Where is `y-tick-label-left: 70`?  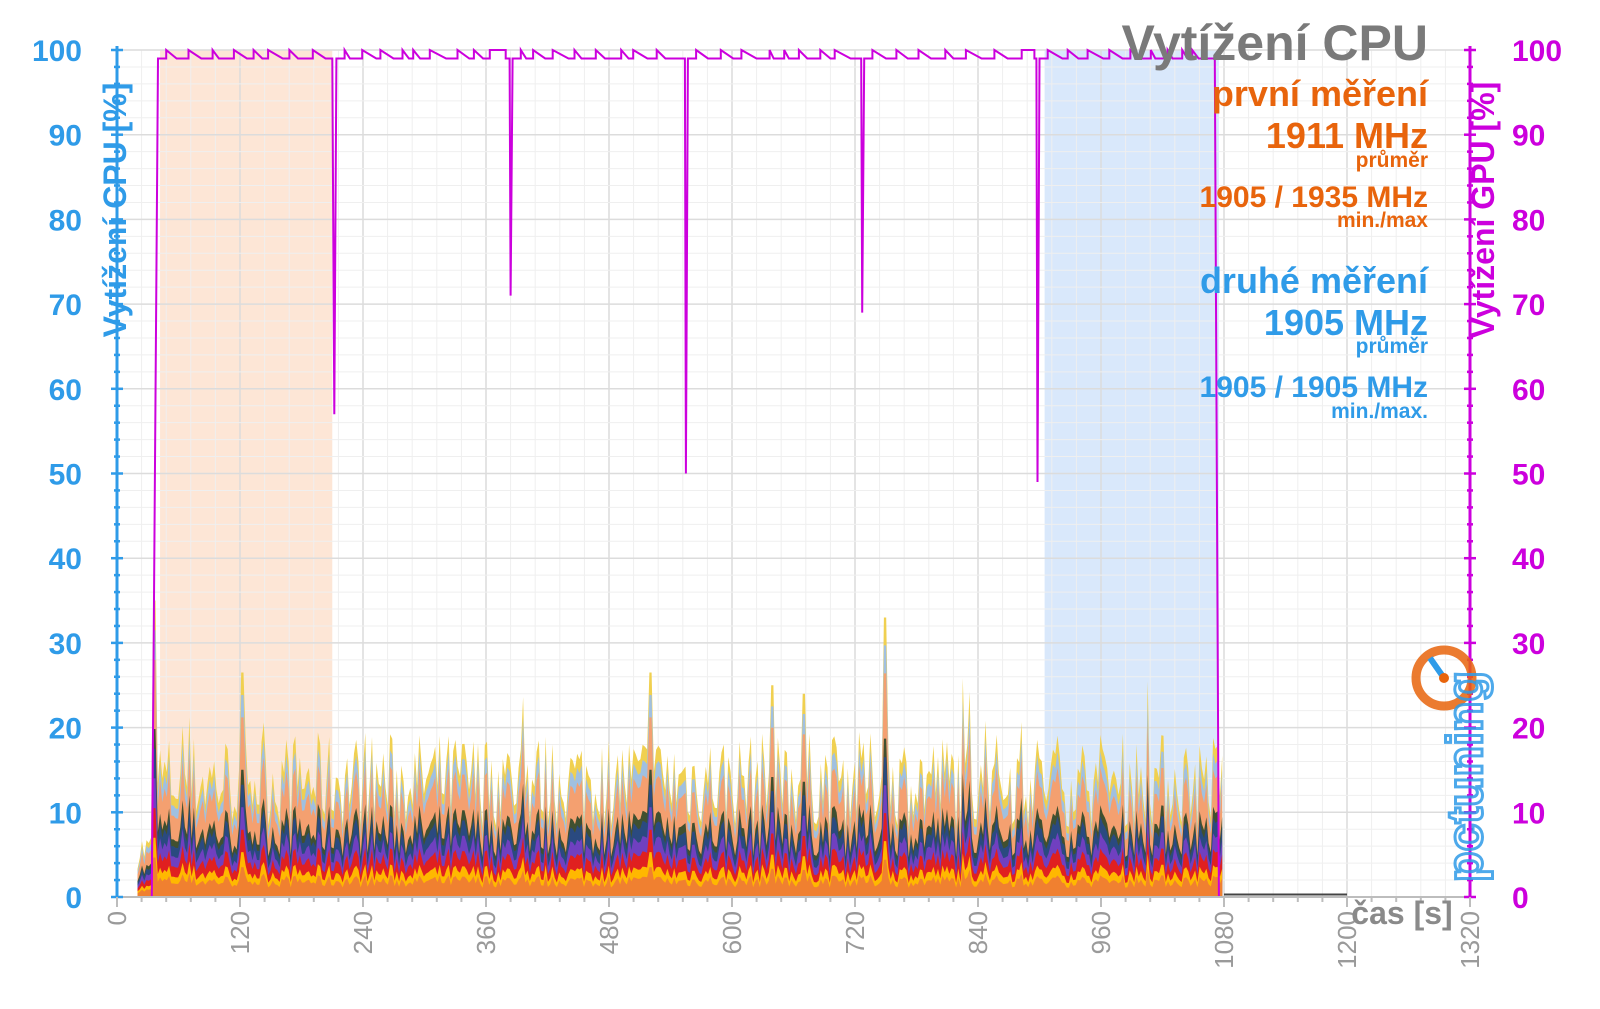 y-tick-label-left: 70 is located at coordinates (65, 305).